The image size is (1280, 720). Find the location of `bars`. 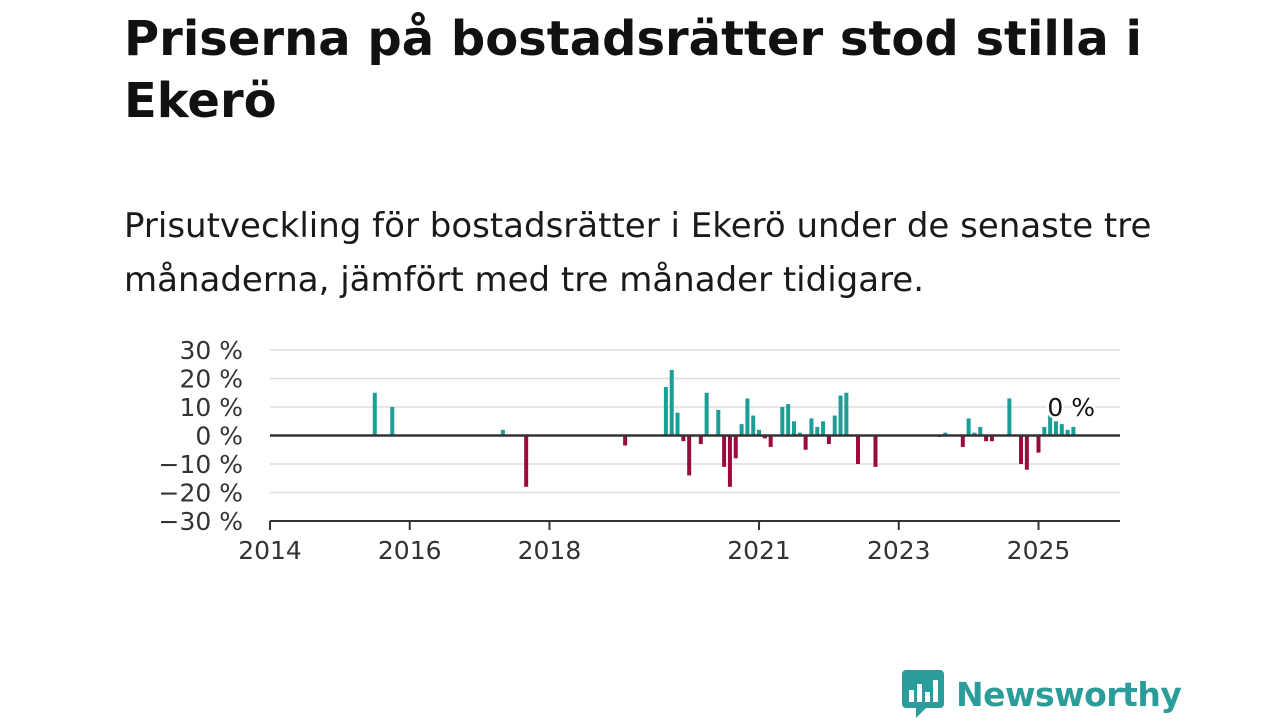

bars is located at coordinates (724, 428).